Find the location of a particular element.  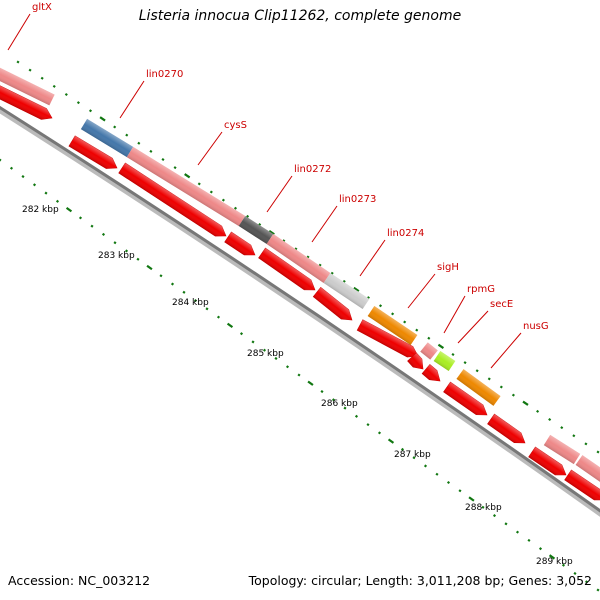

feature-bar-lin0270 is located at coordinates (107, 138).